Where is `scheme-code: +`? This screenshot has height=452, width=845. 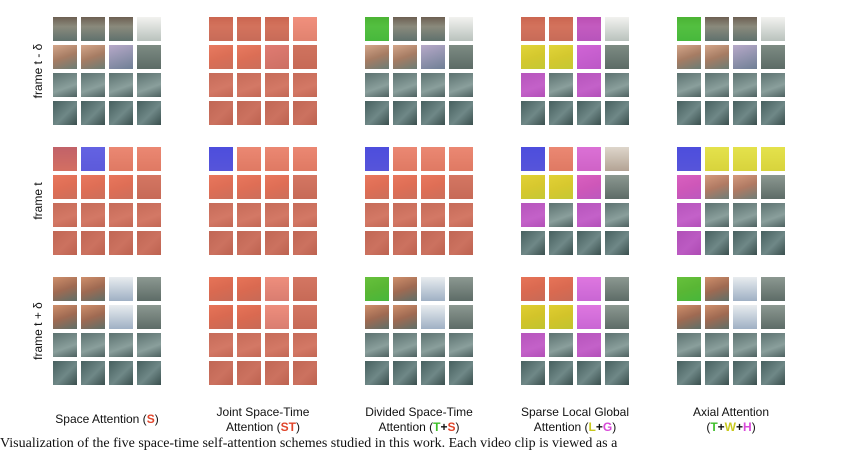
scheme-code: + is located at coordinates (721, 427).